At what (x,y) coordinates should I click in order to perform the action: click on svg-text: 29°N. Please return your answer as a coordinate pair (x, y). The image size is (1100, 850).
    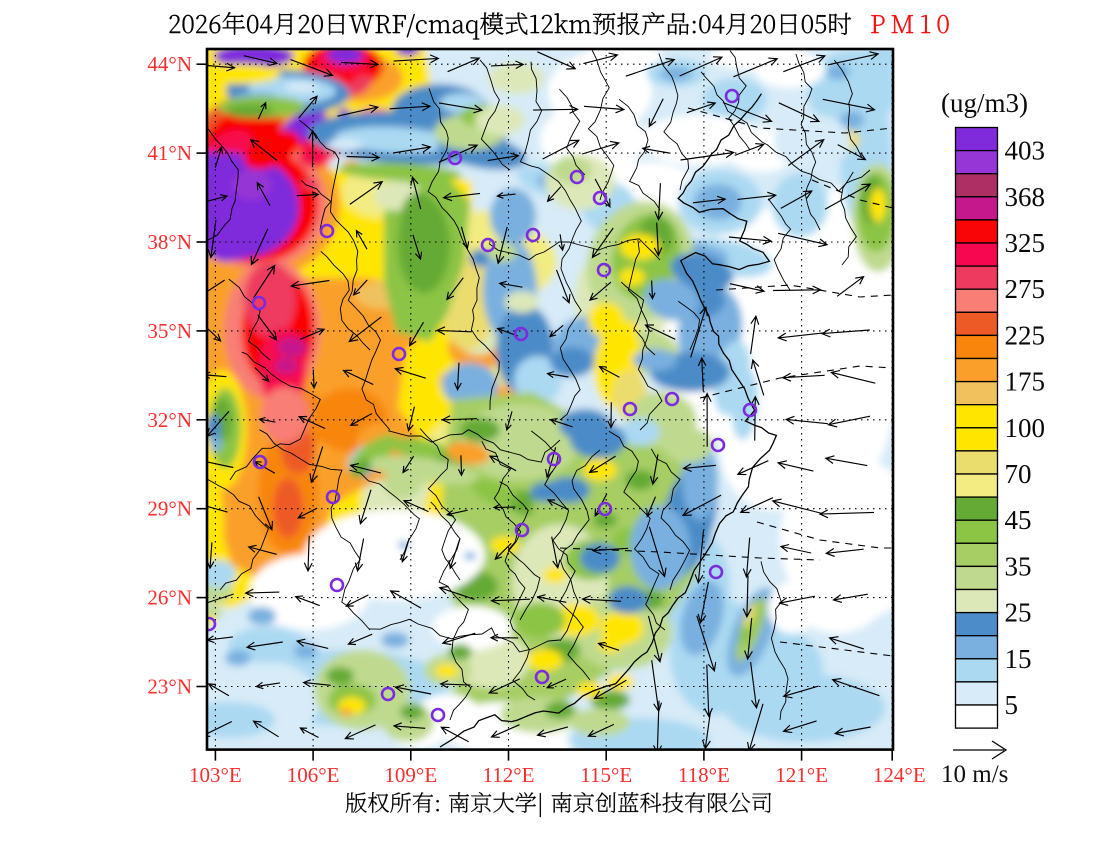
    Looking at the image, I should click on (169, 509).